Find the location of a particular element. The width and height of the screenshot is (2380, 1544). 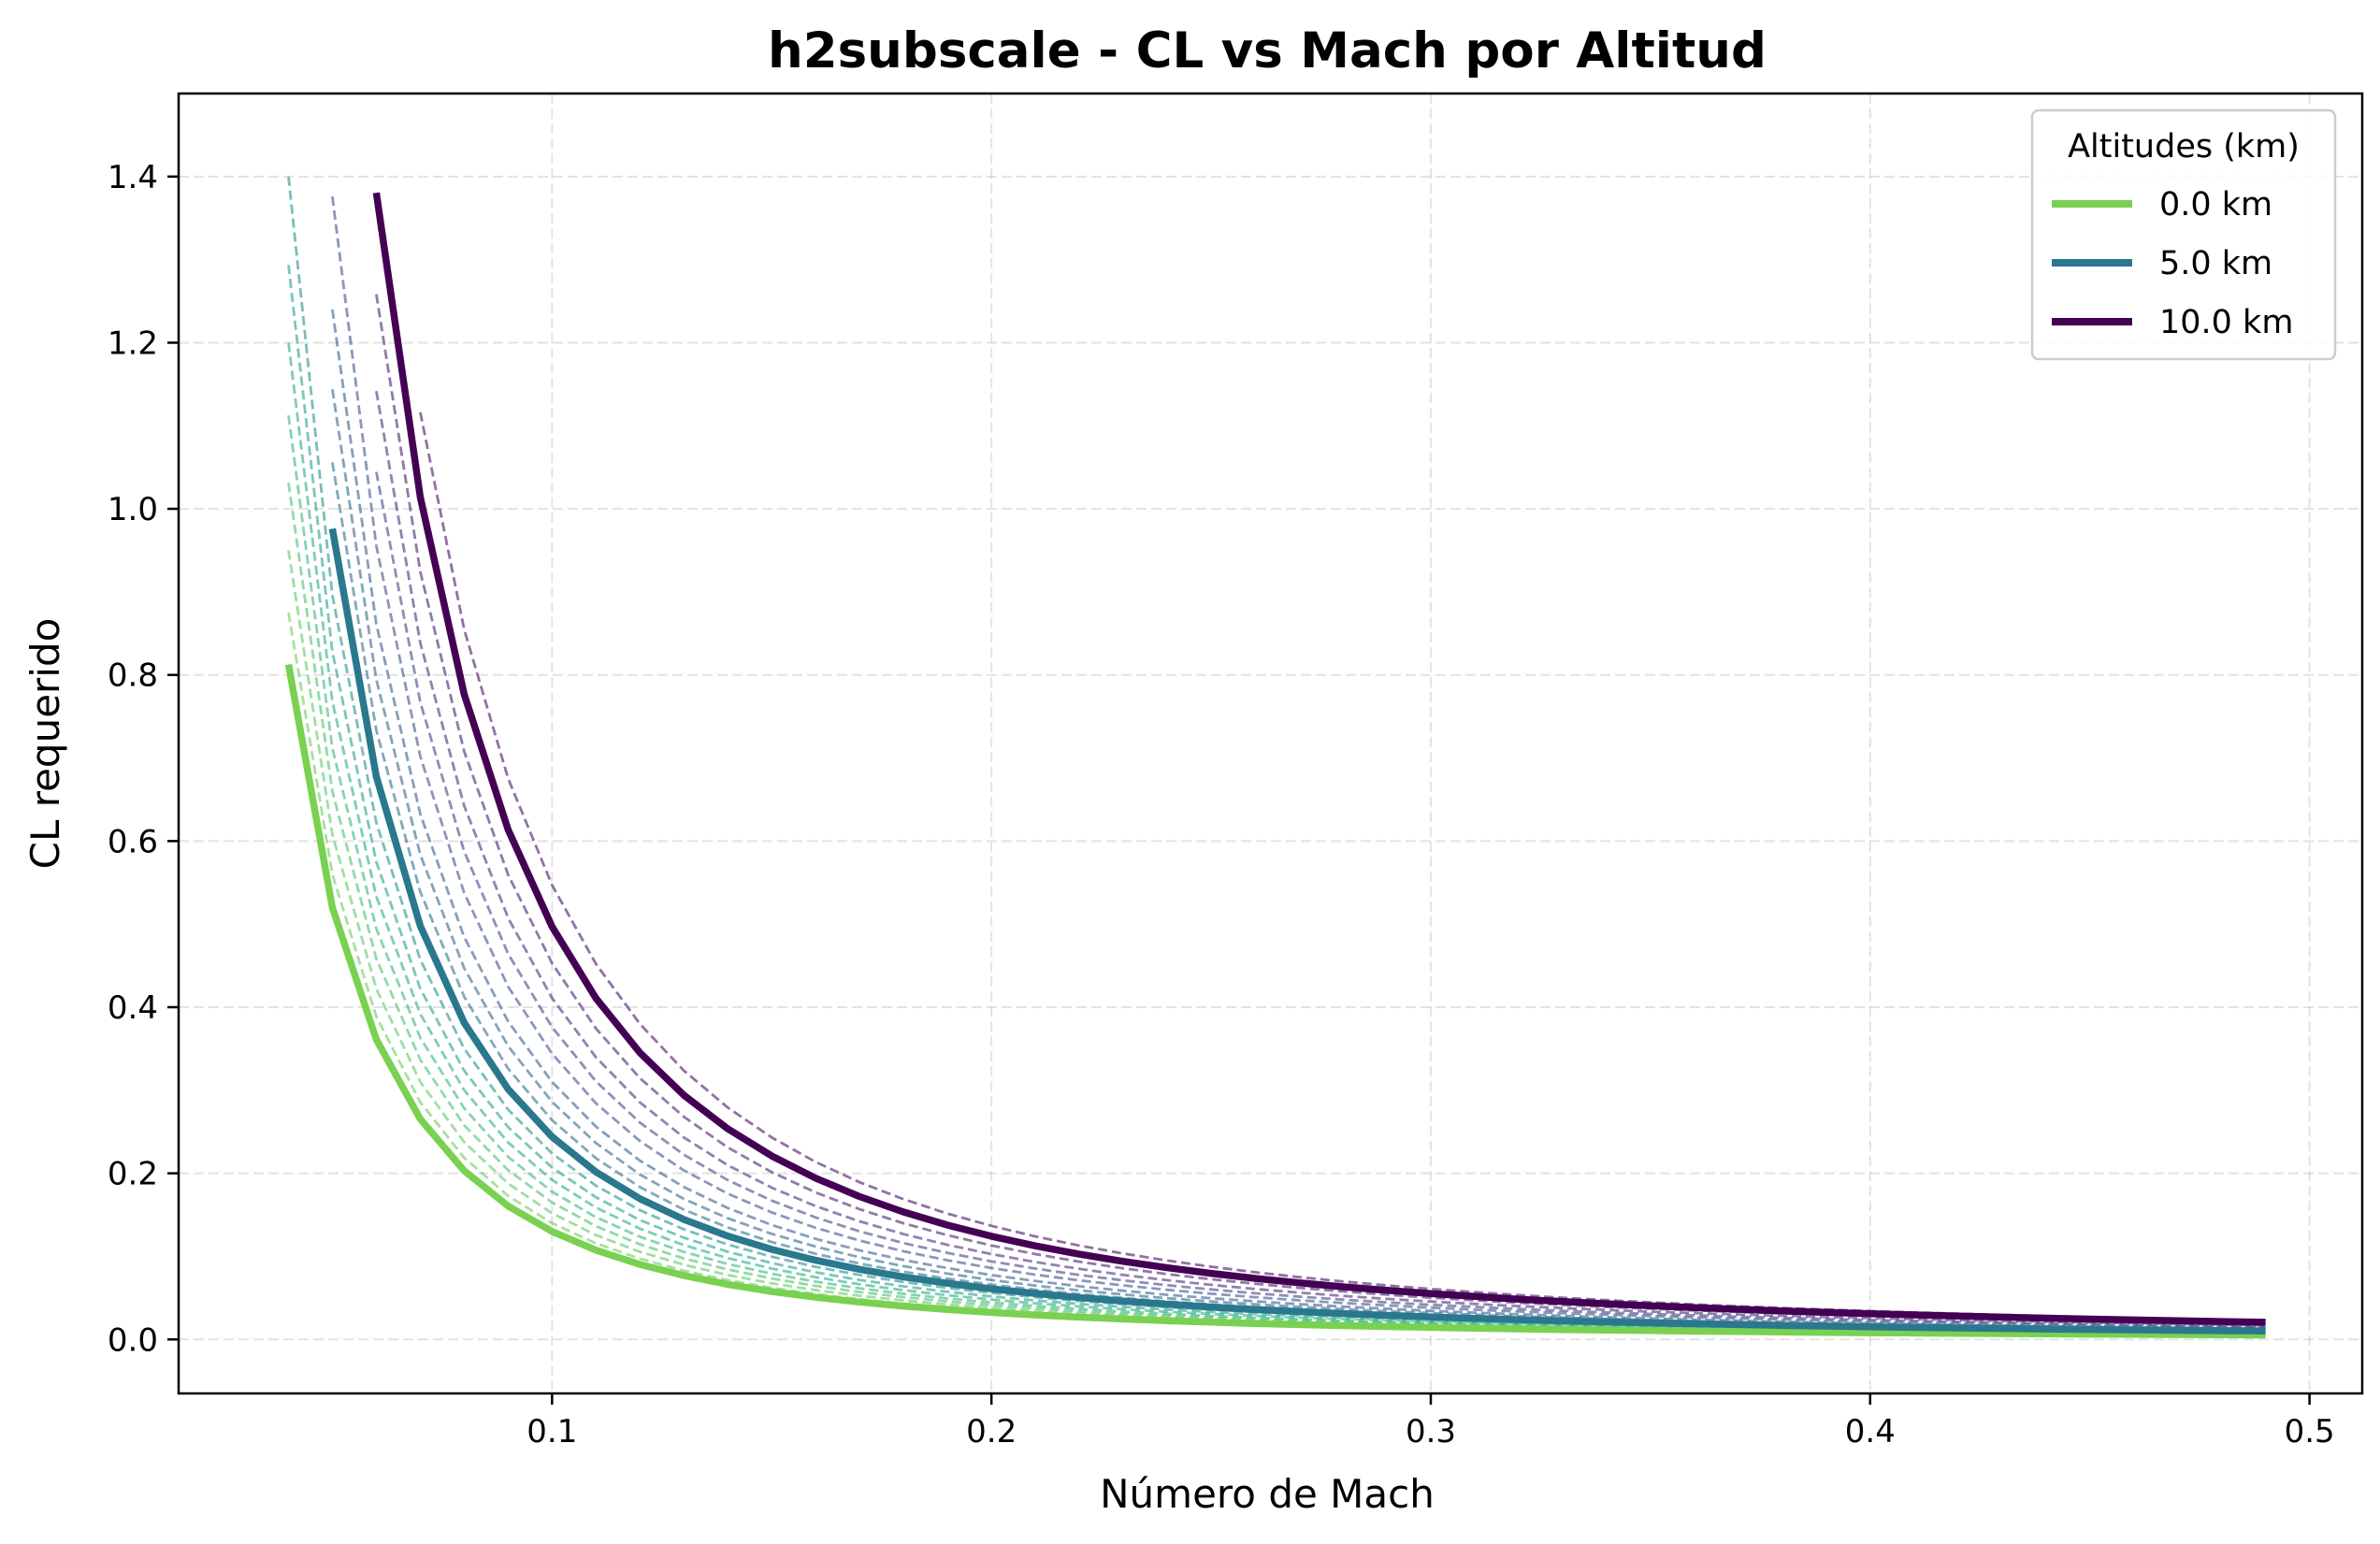

x-axis-ticks: 0.1 0.2 0.3 0.4 0.5 is located at coordinates (1430, 1421).